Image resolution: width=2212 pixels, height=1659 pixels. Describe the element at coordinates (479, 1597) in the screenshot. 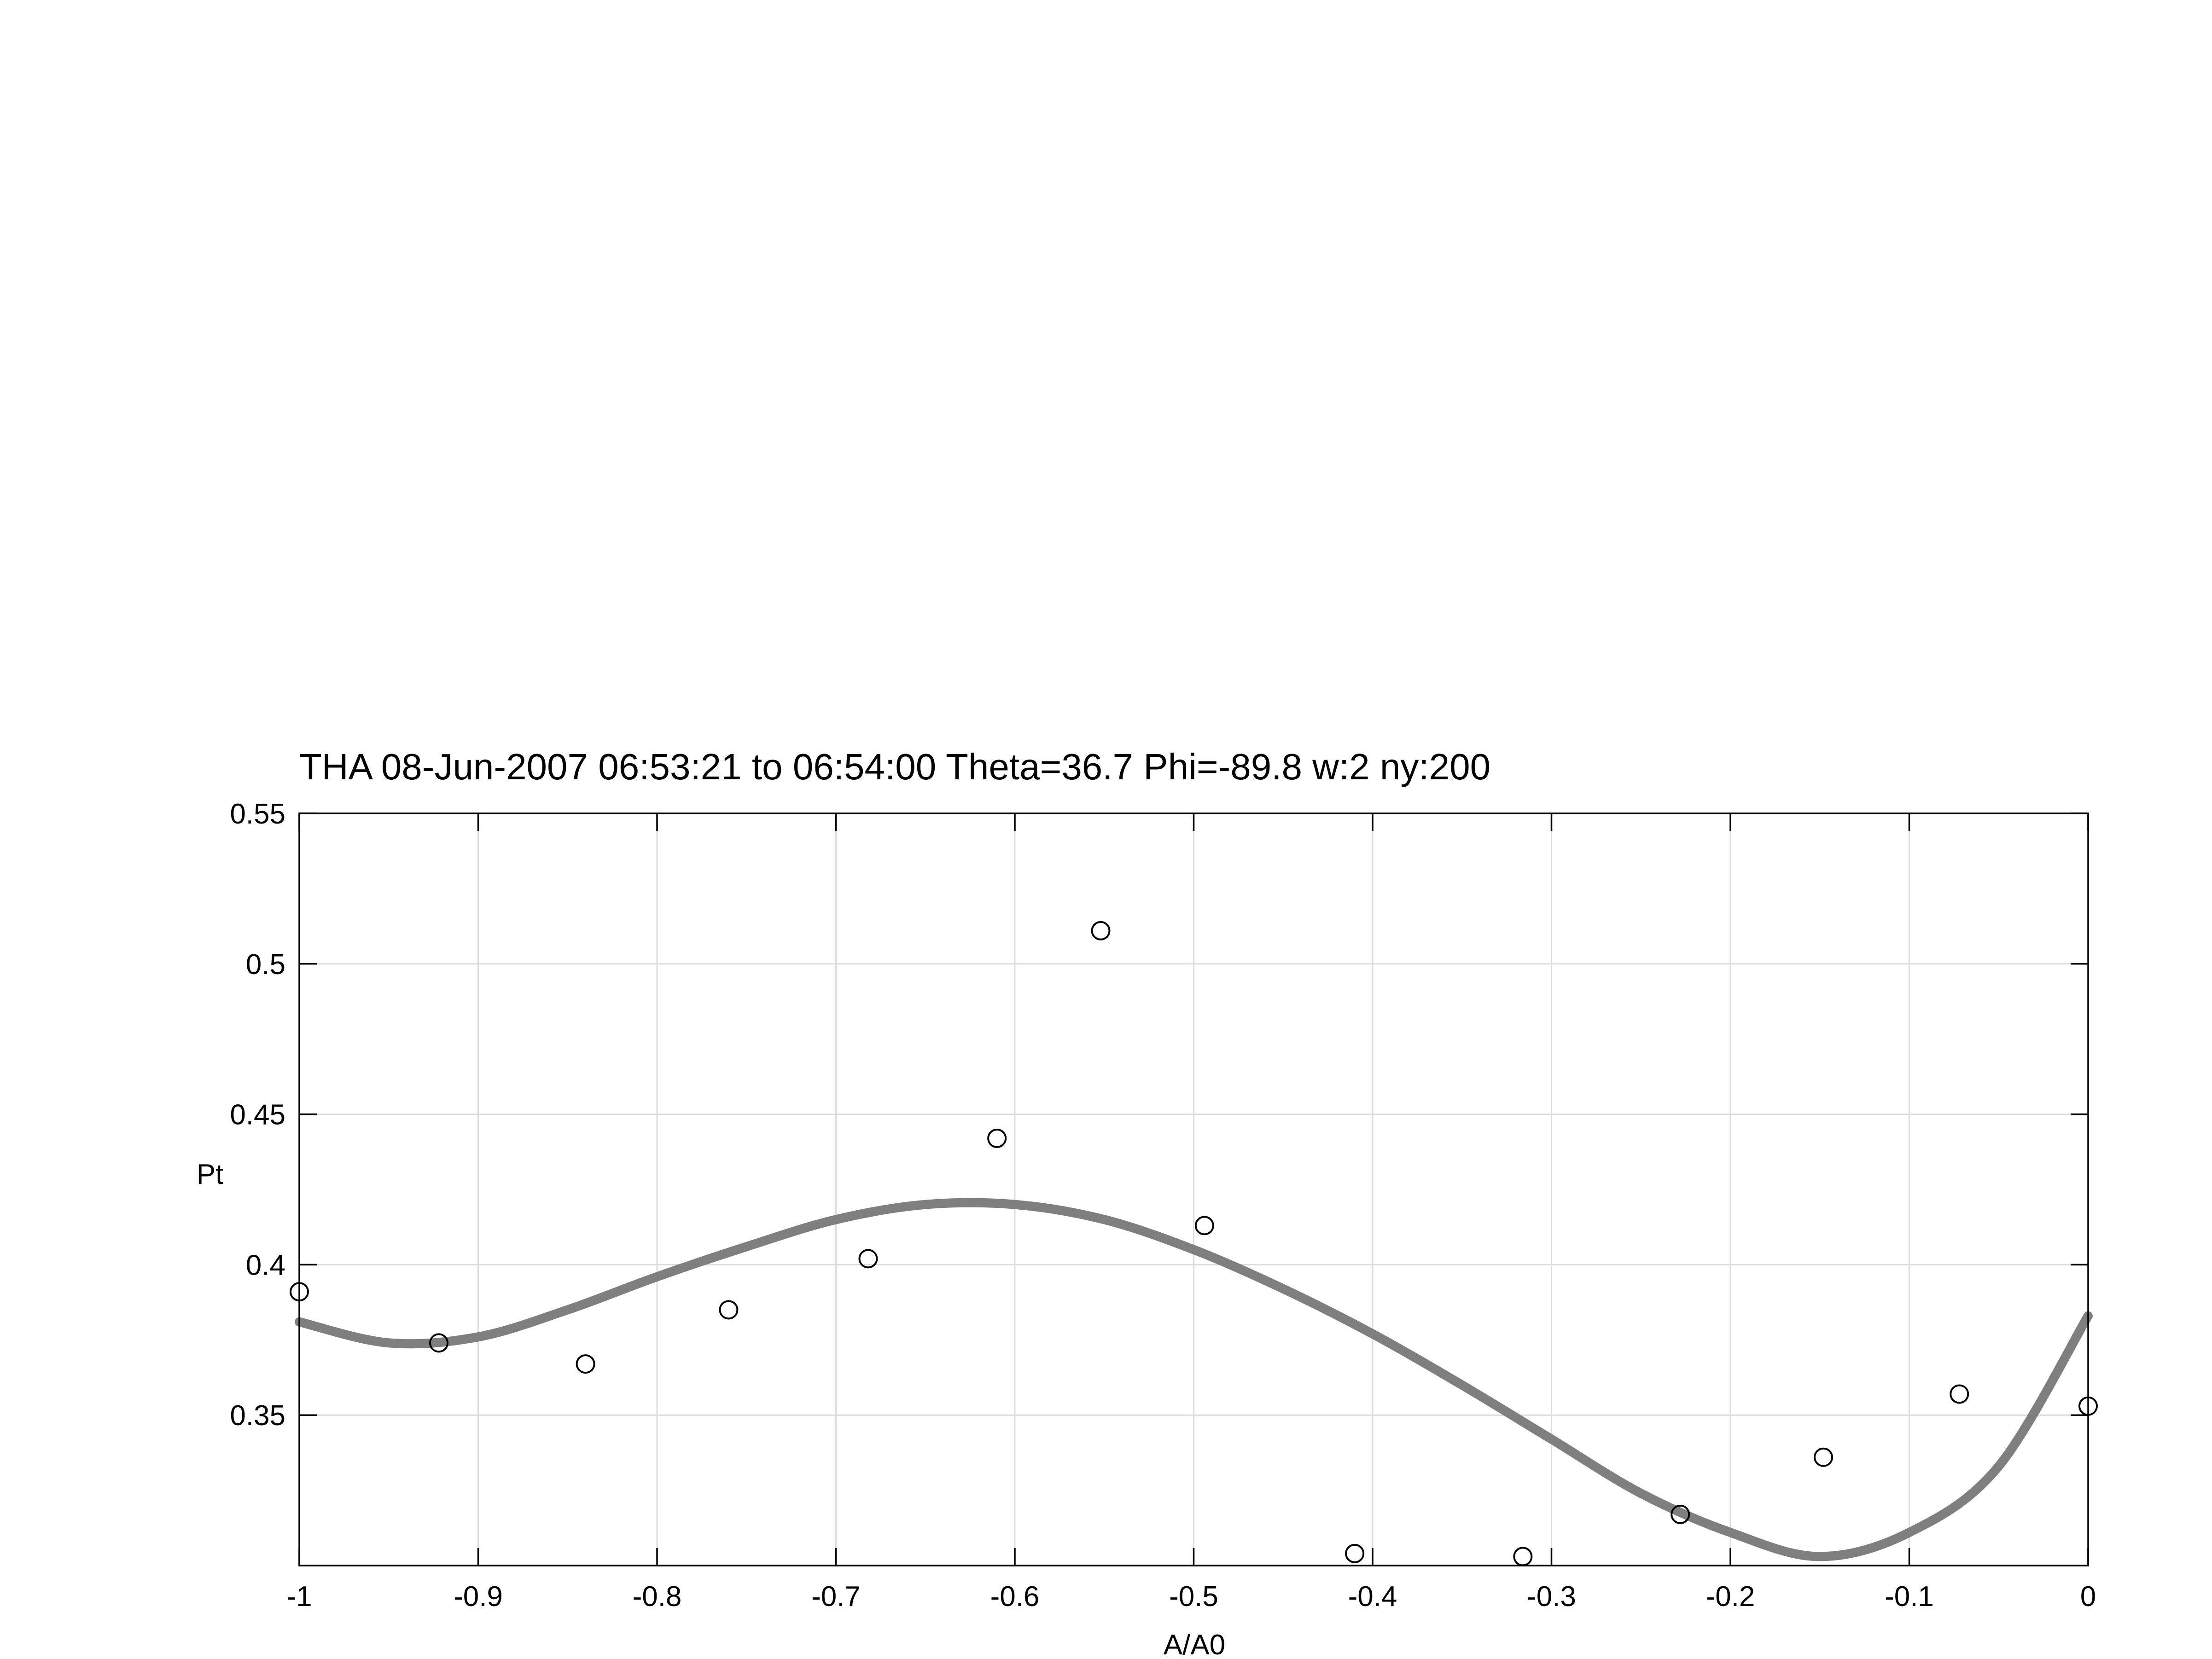

I see `x-tick-label: -0.9` at that location.